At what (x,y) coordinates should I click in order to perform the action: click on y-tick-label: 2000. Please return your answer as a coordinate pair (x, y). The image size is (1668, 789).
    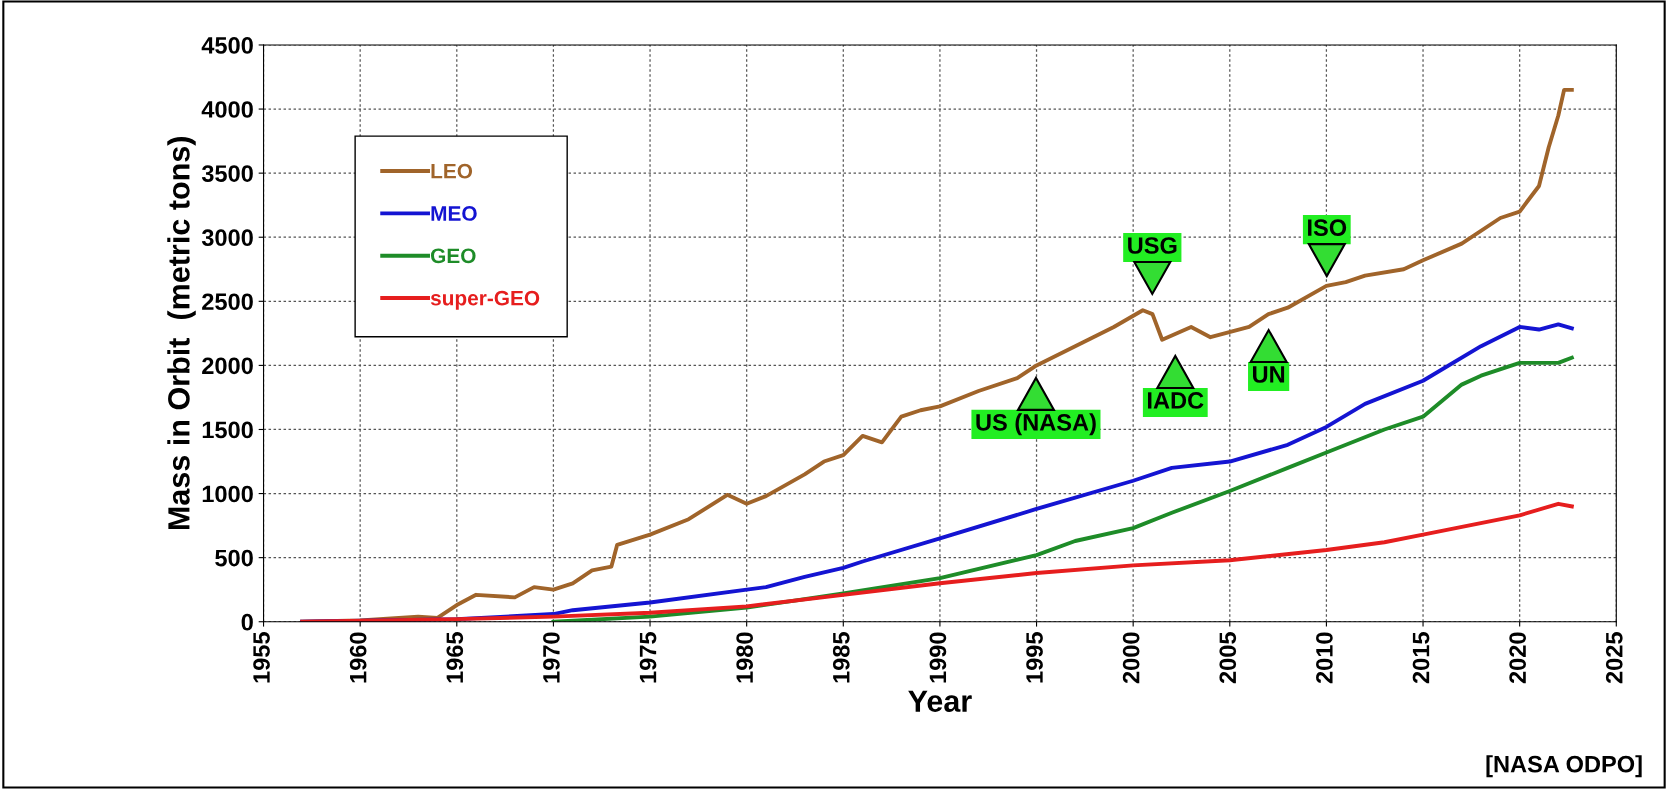
    Looking at the image, I should click on (227, 366).